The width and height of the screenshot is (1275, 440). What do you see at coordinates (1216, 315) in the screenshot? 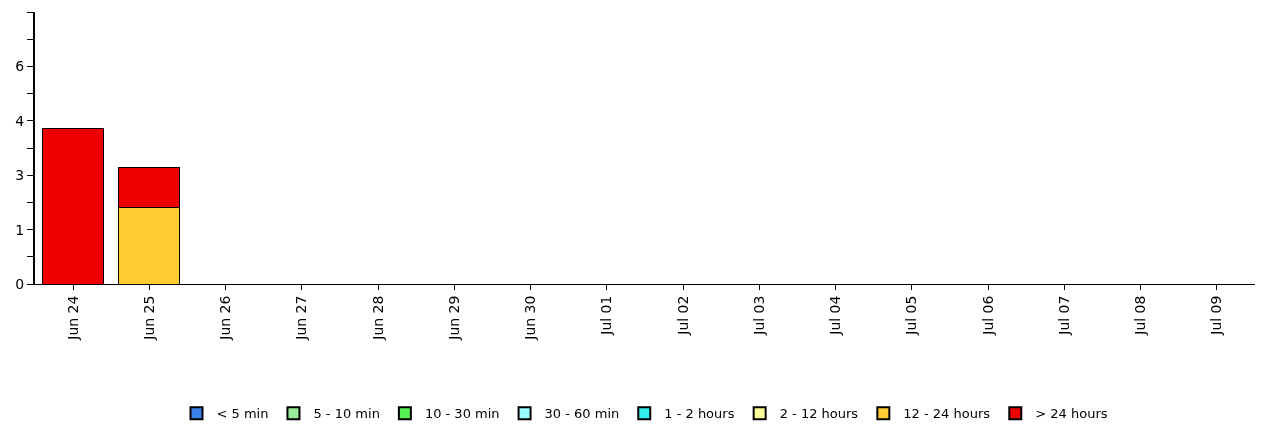
I see `x-tick-label: Jul 09` at bounding box center [1216, 315].